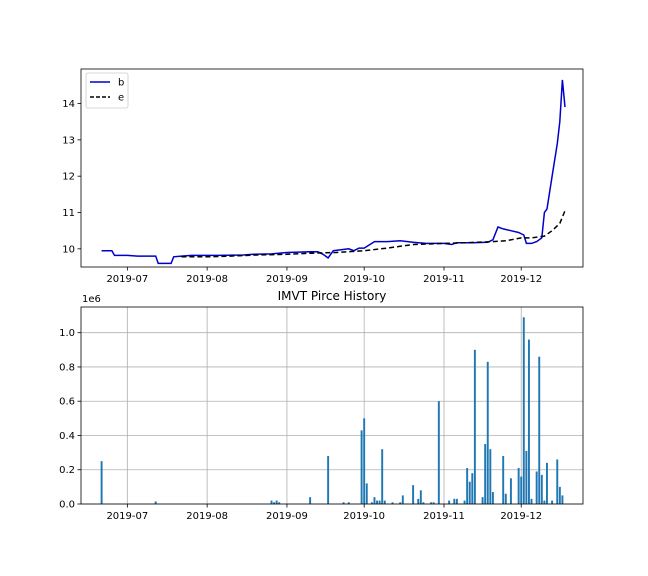 This screenshot has width=648, height=576. Describe the element at coordinates (373, 234) in the screenshot. I see `series-line-e` at that location.